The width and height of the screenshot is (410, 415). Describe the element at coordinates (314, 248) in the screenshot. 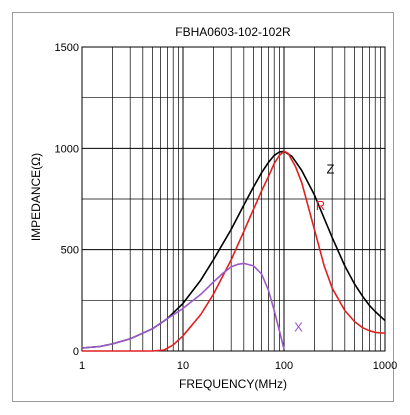

I see `series-labels: Z R X` at that location.